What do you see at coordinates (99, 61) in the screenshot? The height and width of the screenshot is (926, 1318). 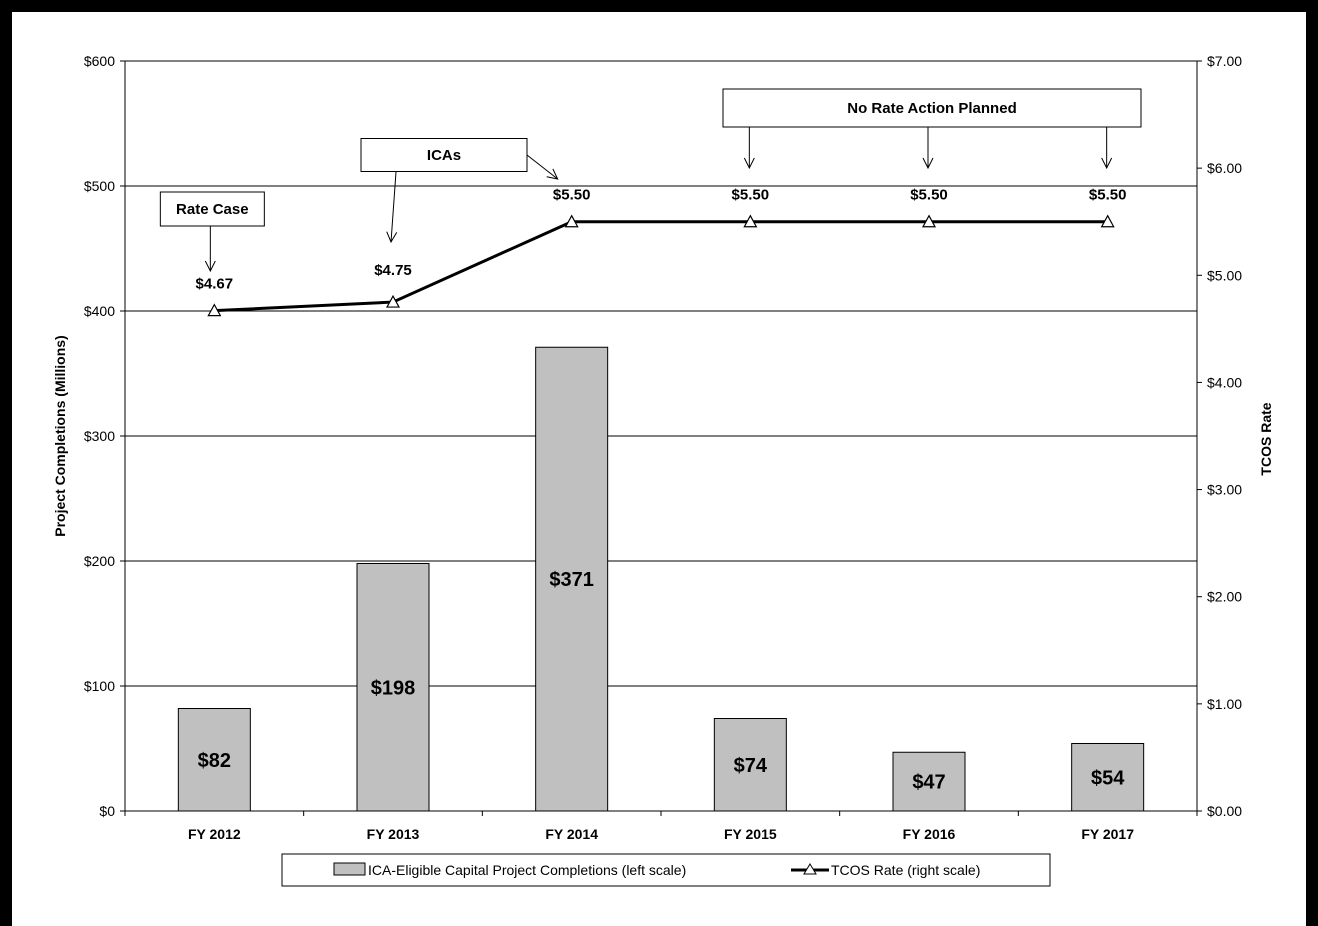 I see `left-tick-label: $600` at bounding box center [99, 61].